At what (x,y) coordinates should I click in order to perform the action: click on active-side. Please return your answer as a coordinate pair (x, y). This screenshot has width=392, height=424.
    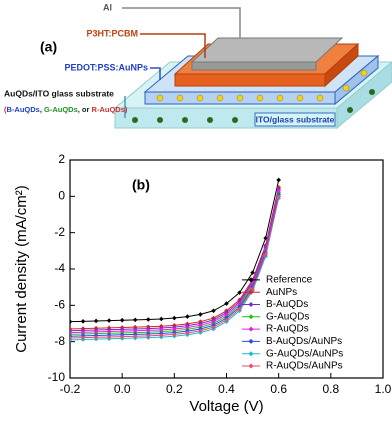
    Looking at the image, I should click on (341, 65).